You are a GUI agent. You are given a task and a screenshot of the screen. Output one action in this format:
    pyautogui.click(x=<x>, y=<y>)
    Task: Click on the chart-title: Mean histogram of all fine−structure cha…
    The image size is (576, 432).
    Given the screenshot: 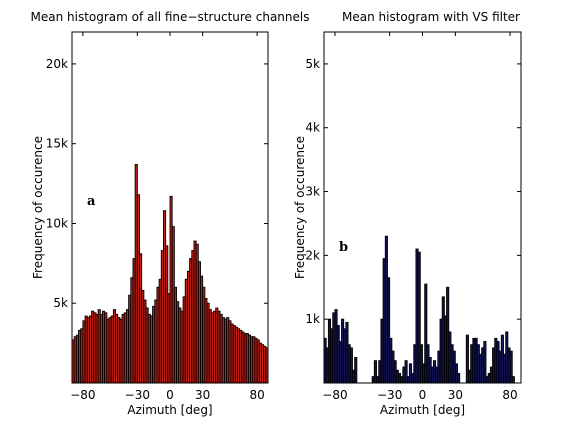 What is the action you would take?
    pyautogui.click(x=170, y=17)
    